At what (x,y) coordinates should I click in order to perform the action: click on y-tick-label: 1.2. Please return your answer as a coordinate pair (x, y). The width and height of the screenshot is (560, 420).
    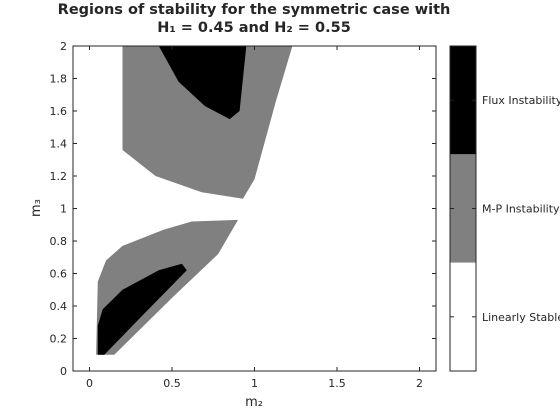
    Looking at the image, I should click on (59, 176).